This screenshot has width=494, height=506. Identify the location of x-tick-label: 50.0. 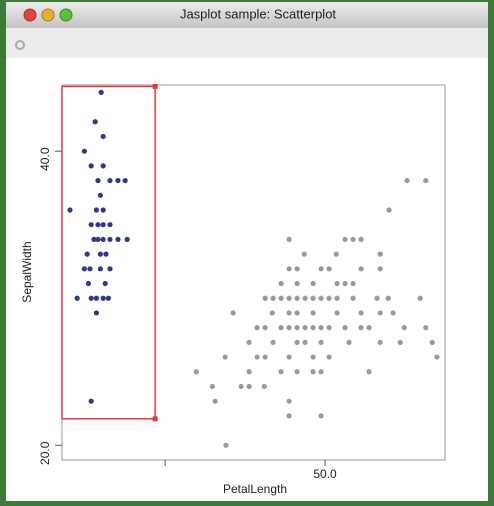
(325, 474).